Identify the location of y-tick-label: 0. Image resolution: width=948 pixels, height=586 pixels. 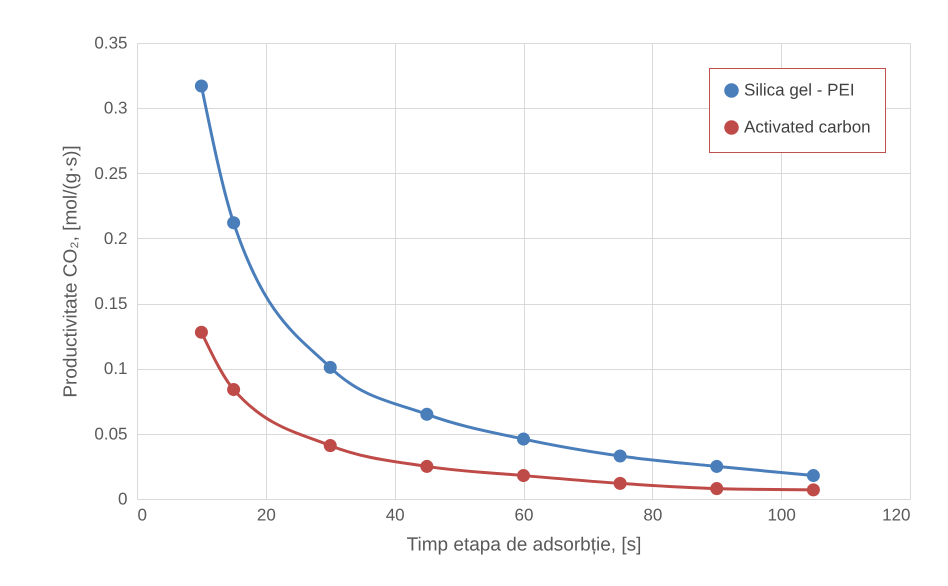
(123, 499).